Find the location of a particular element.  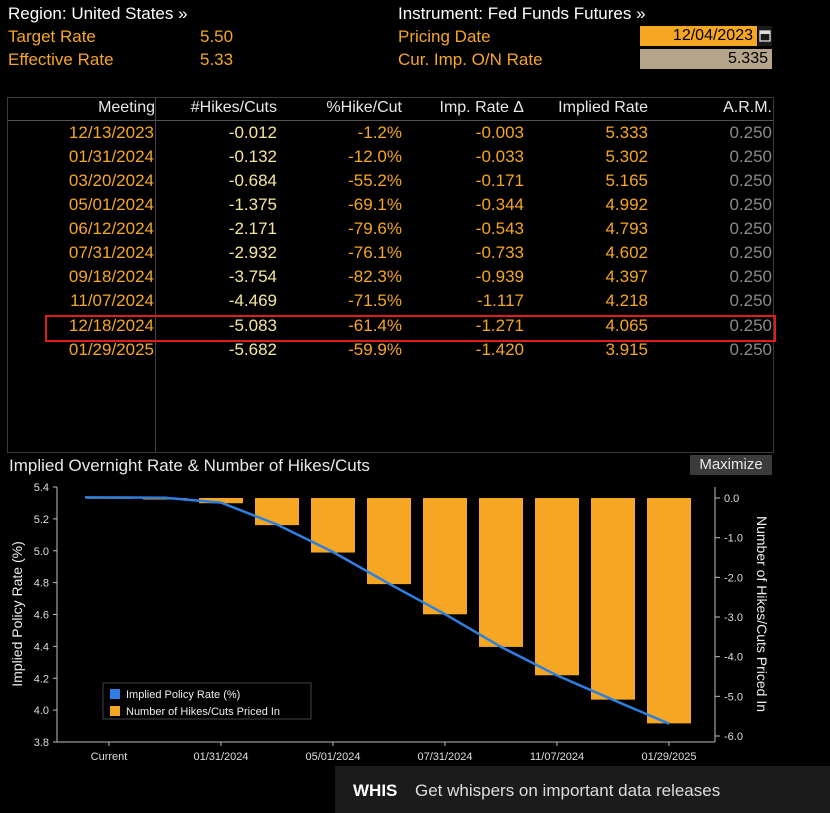

meeting-date: 03/20/2024 is located at coordinates (111, 180).